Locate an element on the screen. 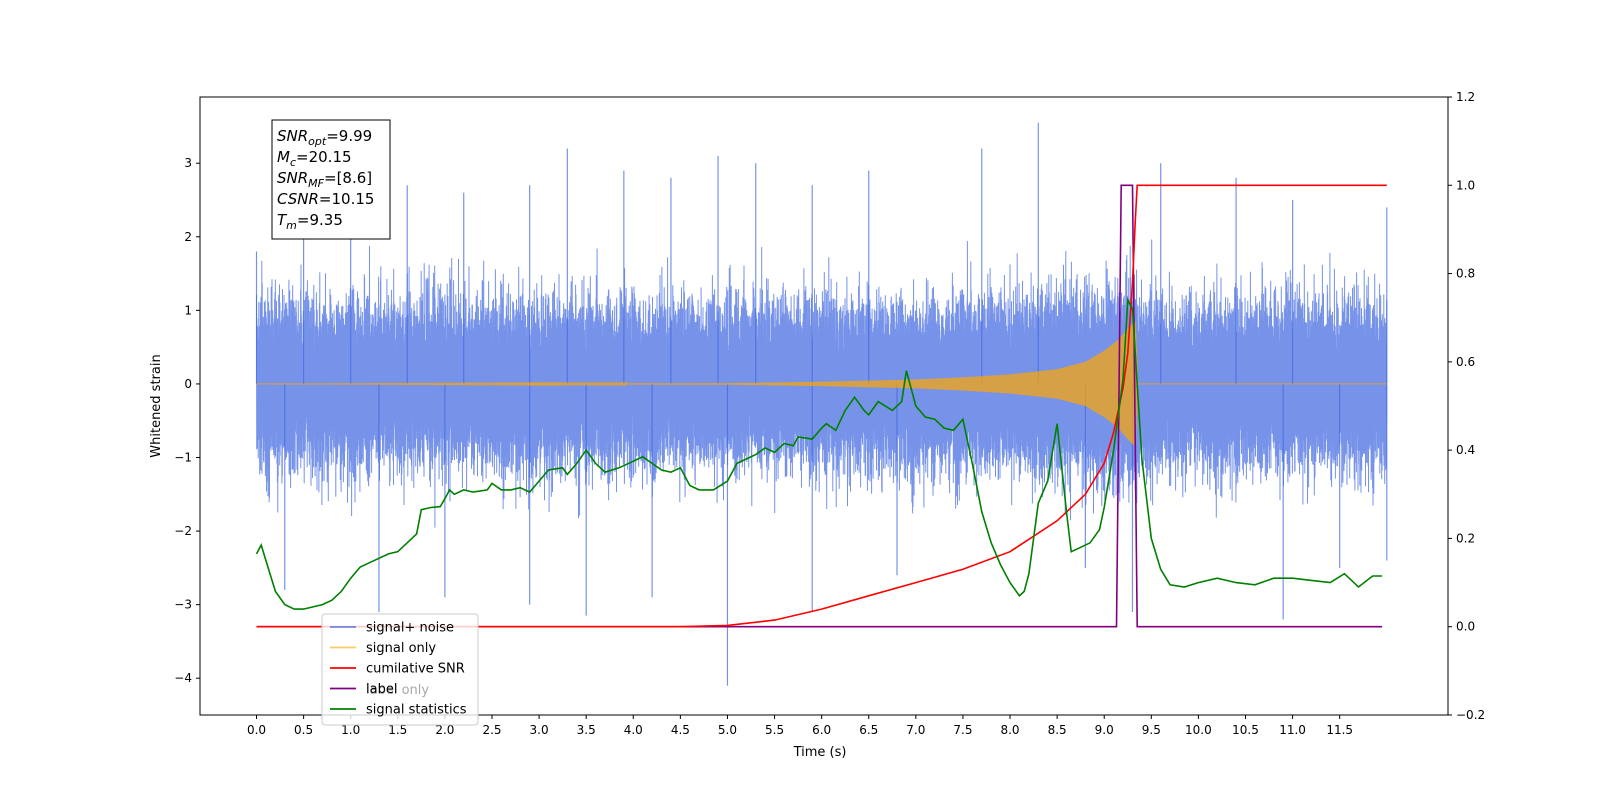  y-tick-label-left: 1 is located at coordinates (188, 310).